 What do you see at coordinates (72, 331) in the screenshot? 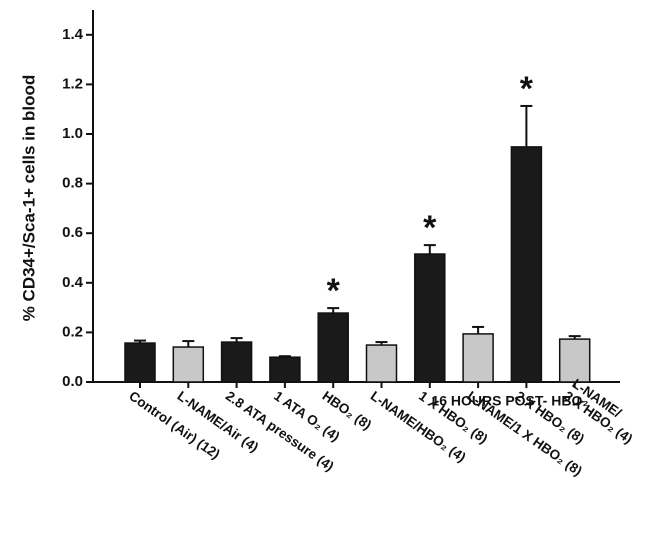
I see `y-tick-label: 0.2` at bounding box center [72, 331].